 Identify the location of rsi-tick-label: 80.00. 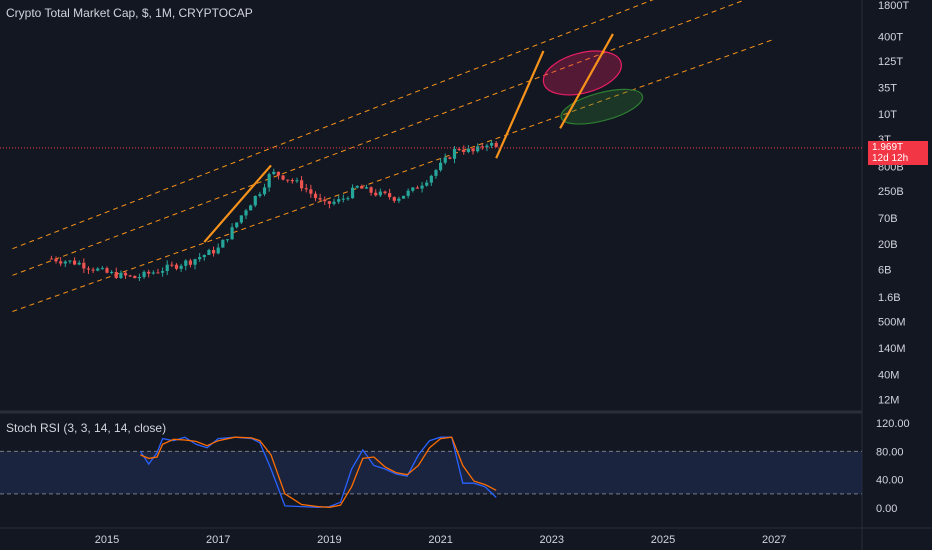
(890, 452).